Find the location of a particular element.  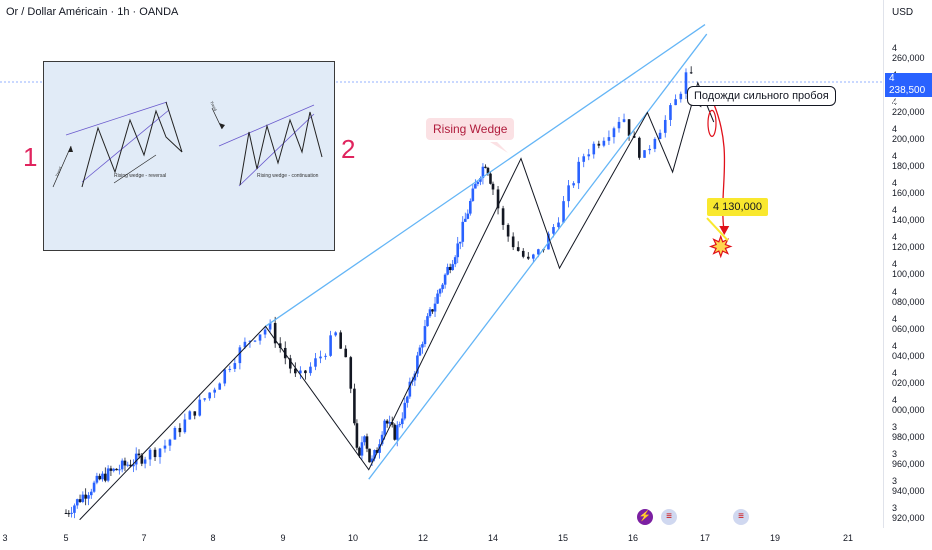

currency-label: USD is located at coordinates (903, 12).